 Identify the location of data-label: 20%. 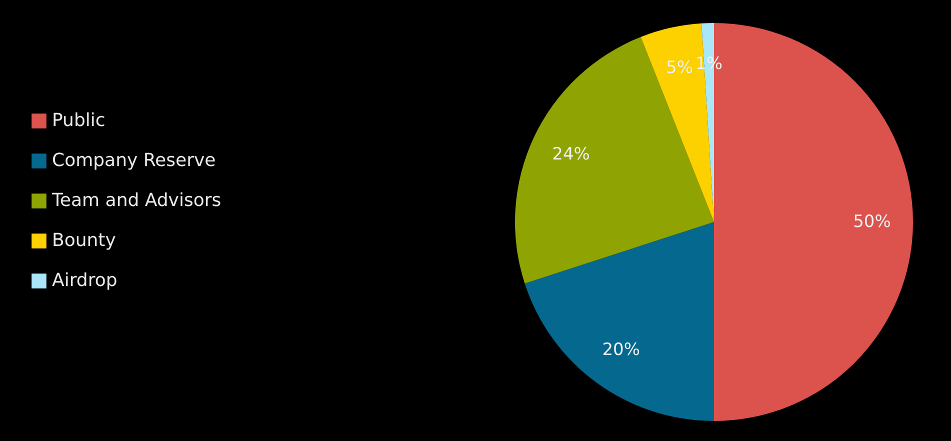
(621, 350).